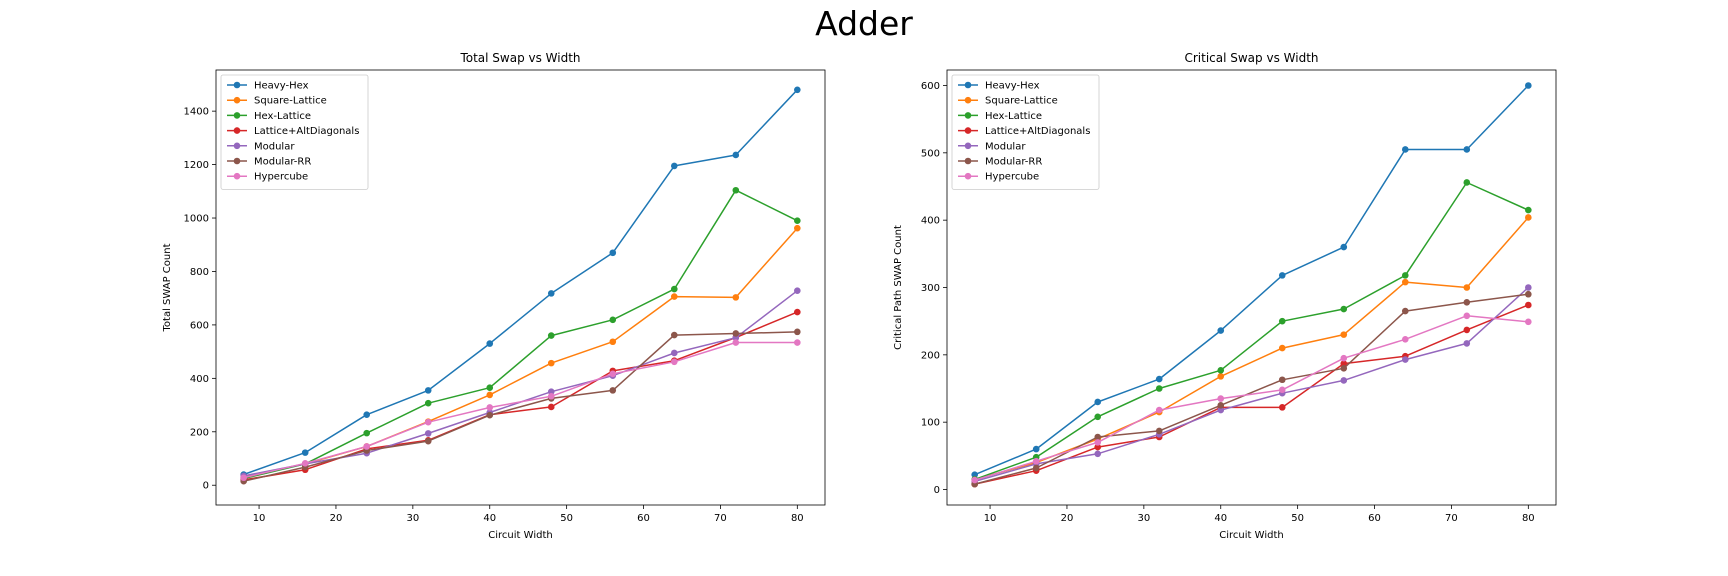 Image resolution: width=1728 pixels, height=576 pixels. I want to click on legend-label: Square-Lattice, so click(1021, 101).